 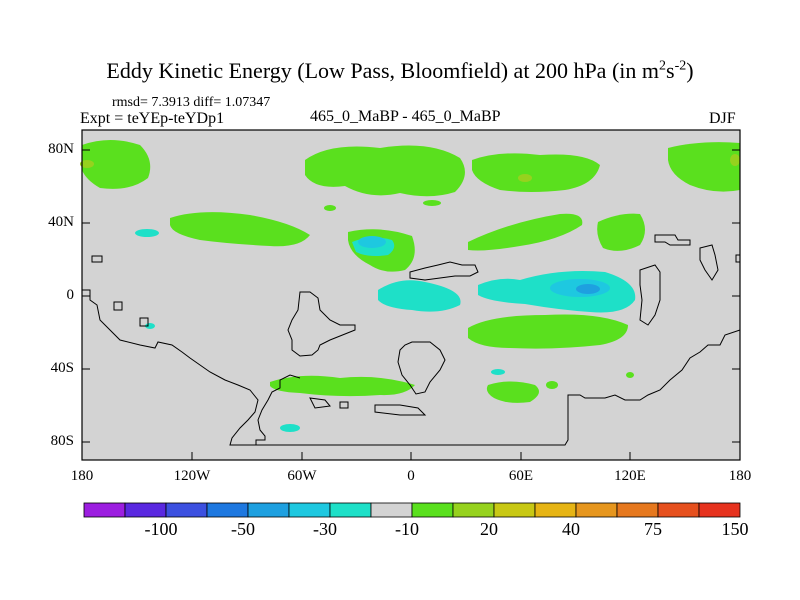 I want to click on colorbar-label: 150, so click(x=735, y=529).